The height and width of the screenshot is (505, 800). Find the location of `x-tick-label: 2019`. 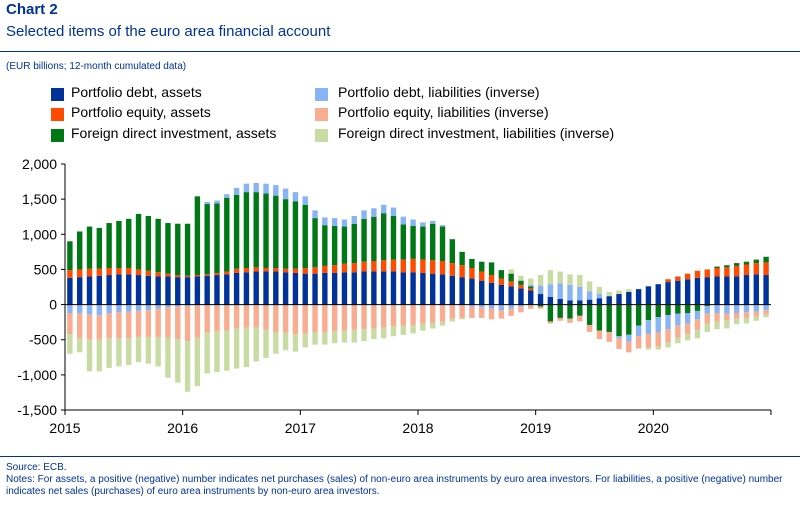

x-tick-label: 2019 is located at coordinates (535, 428).